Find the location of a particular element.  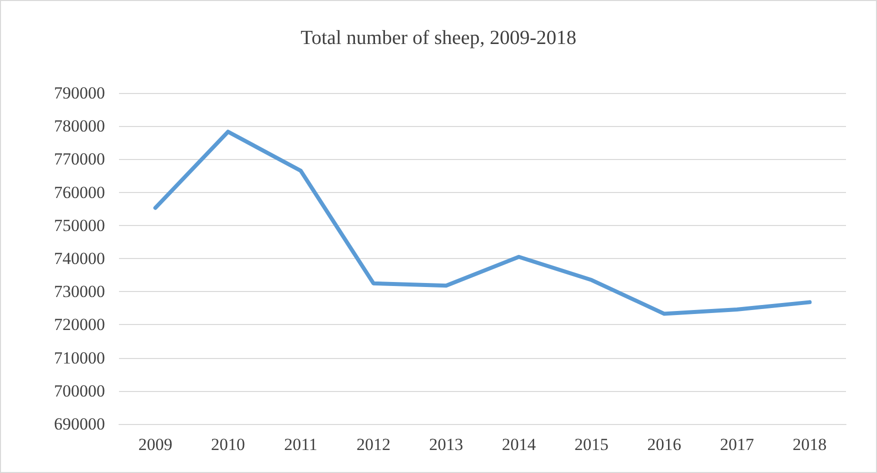

x-tick-label: 2013 is located at coordinates (446, 444).